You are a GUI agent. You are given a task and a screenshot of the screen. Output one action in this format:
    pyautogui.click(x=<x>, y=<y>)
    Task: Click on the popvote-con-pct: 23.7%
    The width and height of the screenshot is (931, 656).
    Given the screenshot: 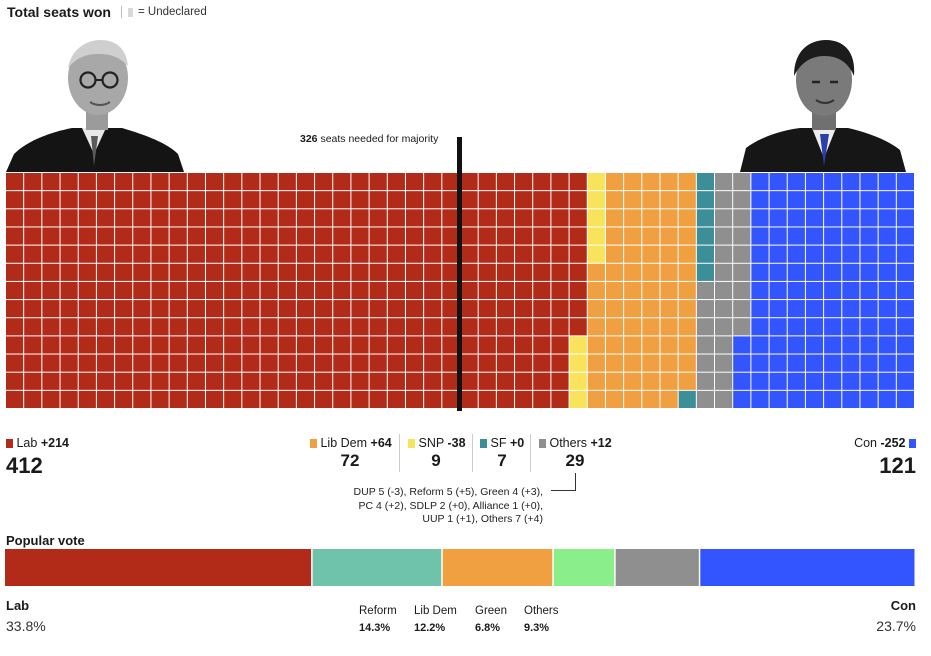 What is the action you would take?
    pyautogui.click(x=896, y=626)
    